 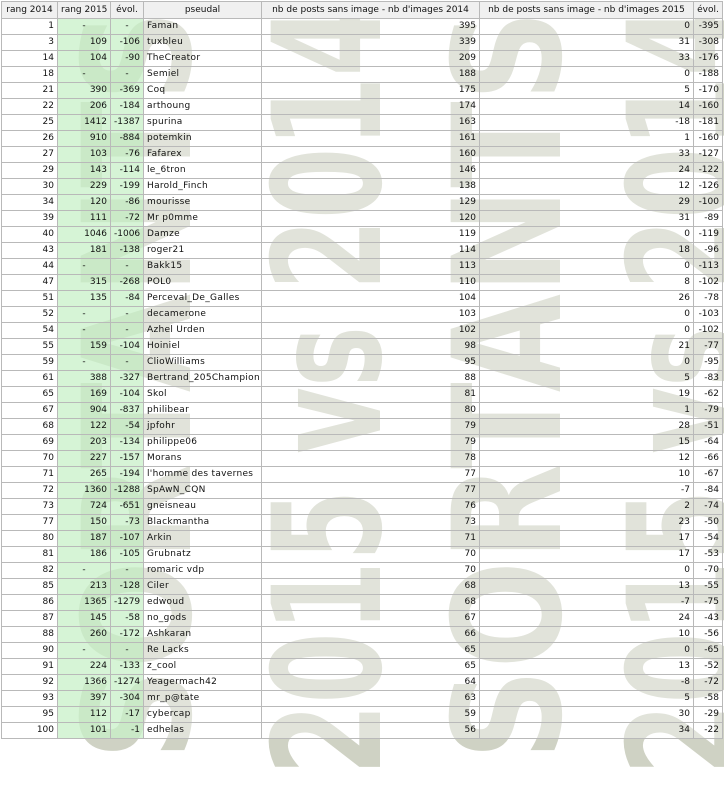 I want to click on cell-rank-evolution: -1387, so click(x=127, y=122).